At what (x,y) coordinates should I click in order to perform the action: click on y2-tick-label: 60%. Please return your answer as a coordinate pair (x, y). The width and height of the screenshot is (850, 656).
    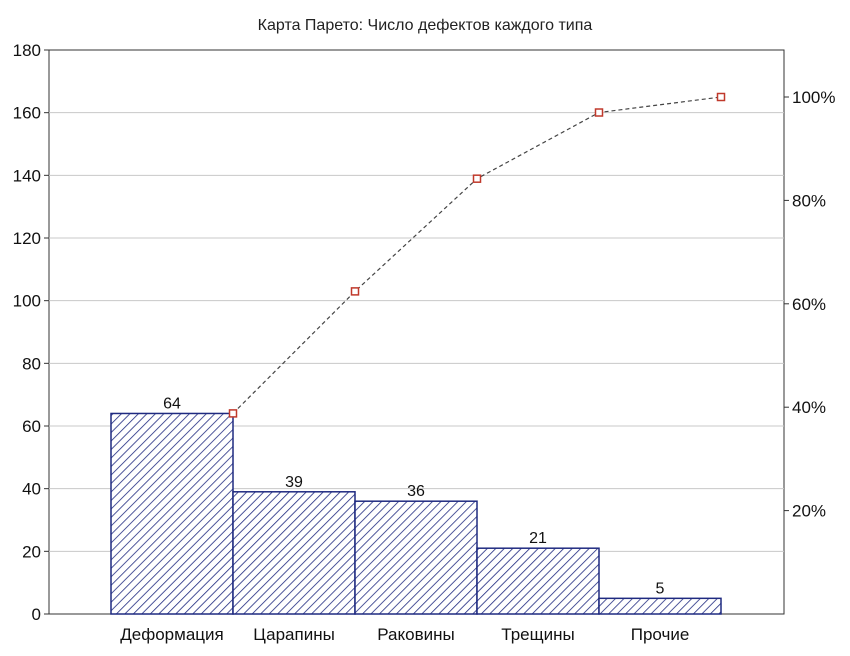
    Looking at the image, I should click on (809, 304).